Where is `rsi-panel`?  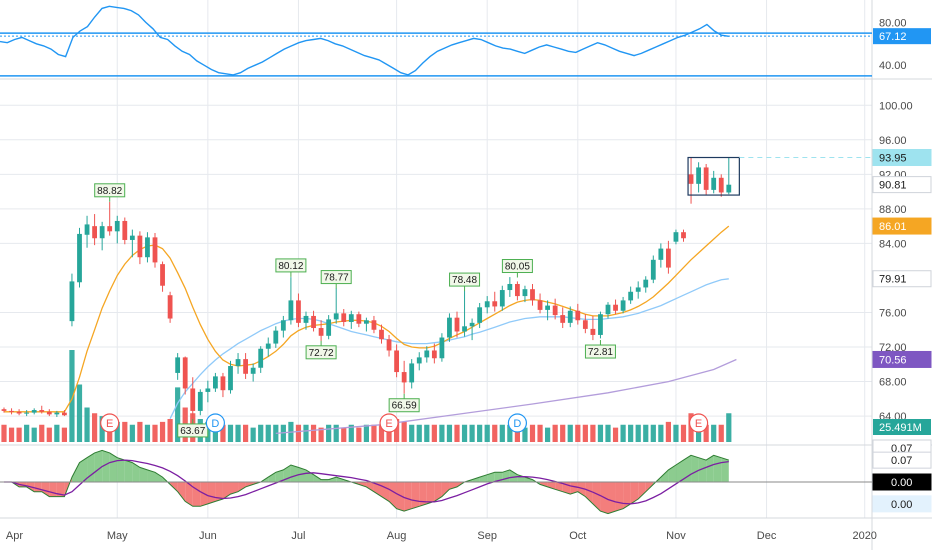
rsi-panel is located at coordinates (436, 41).